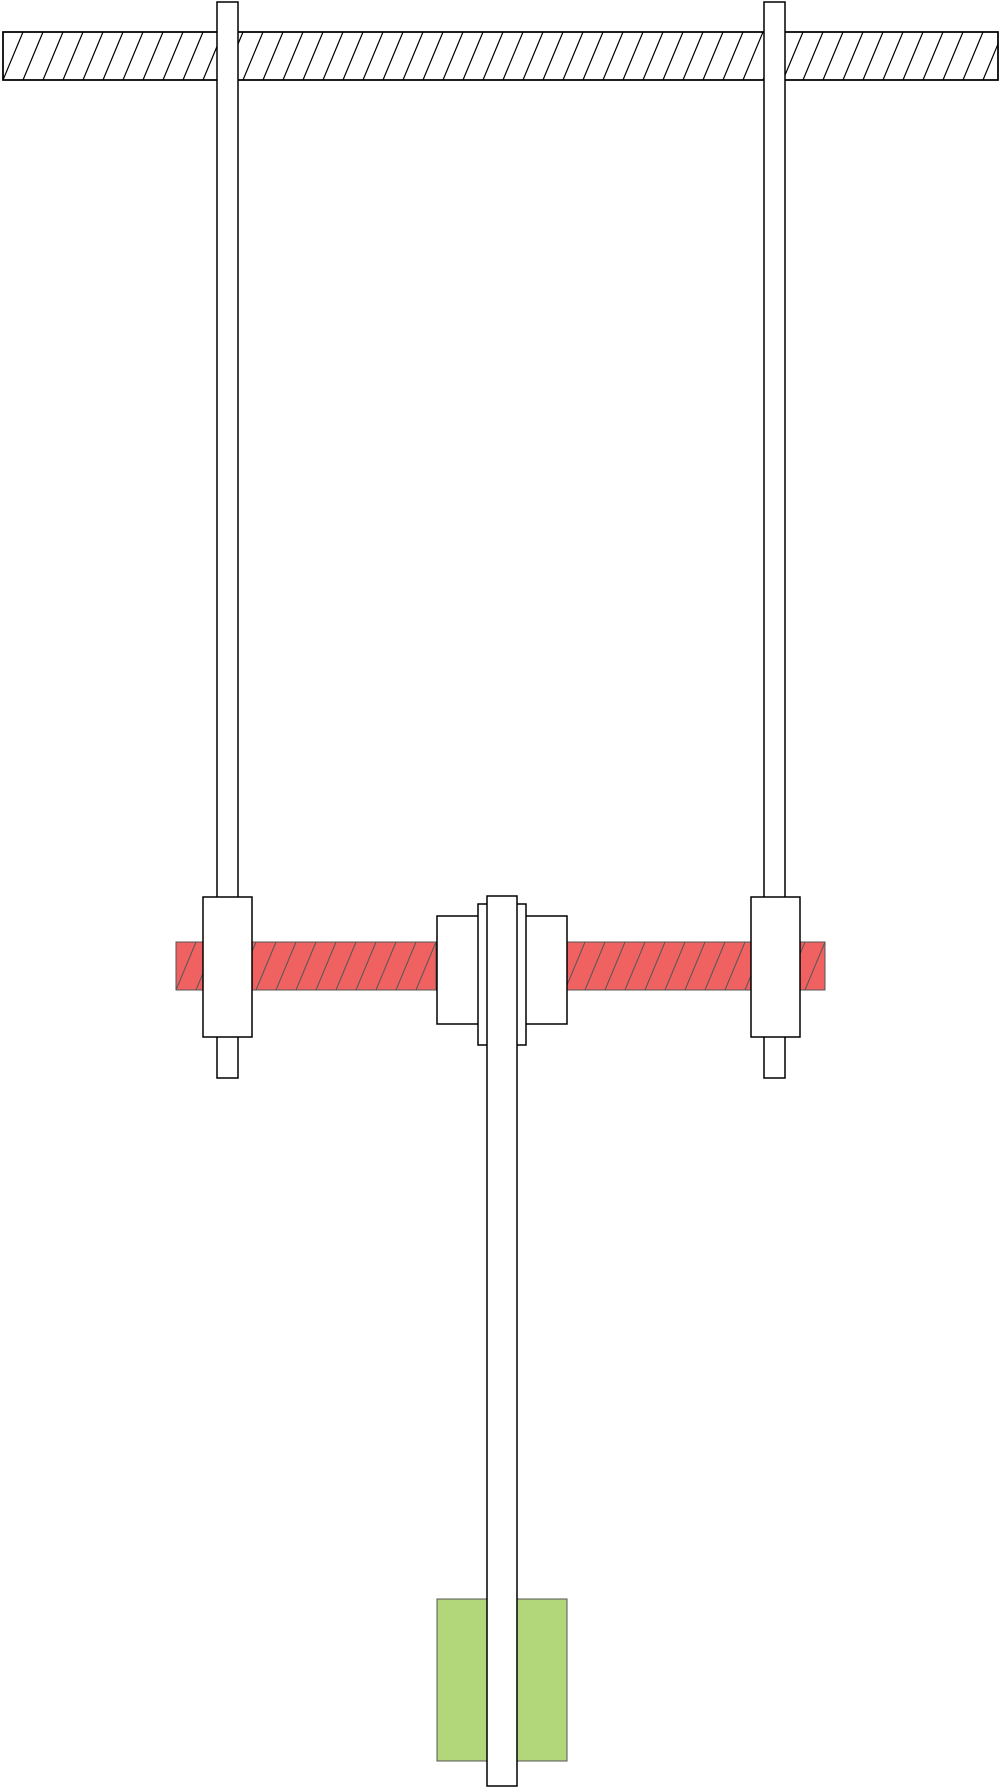 The height and width of the screenshot is (1790, 1000). What do you see at coordinates (502, 1341) in the screenshot?
I see `vertical-shaft` at bounding box center [502, 1341].